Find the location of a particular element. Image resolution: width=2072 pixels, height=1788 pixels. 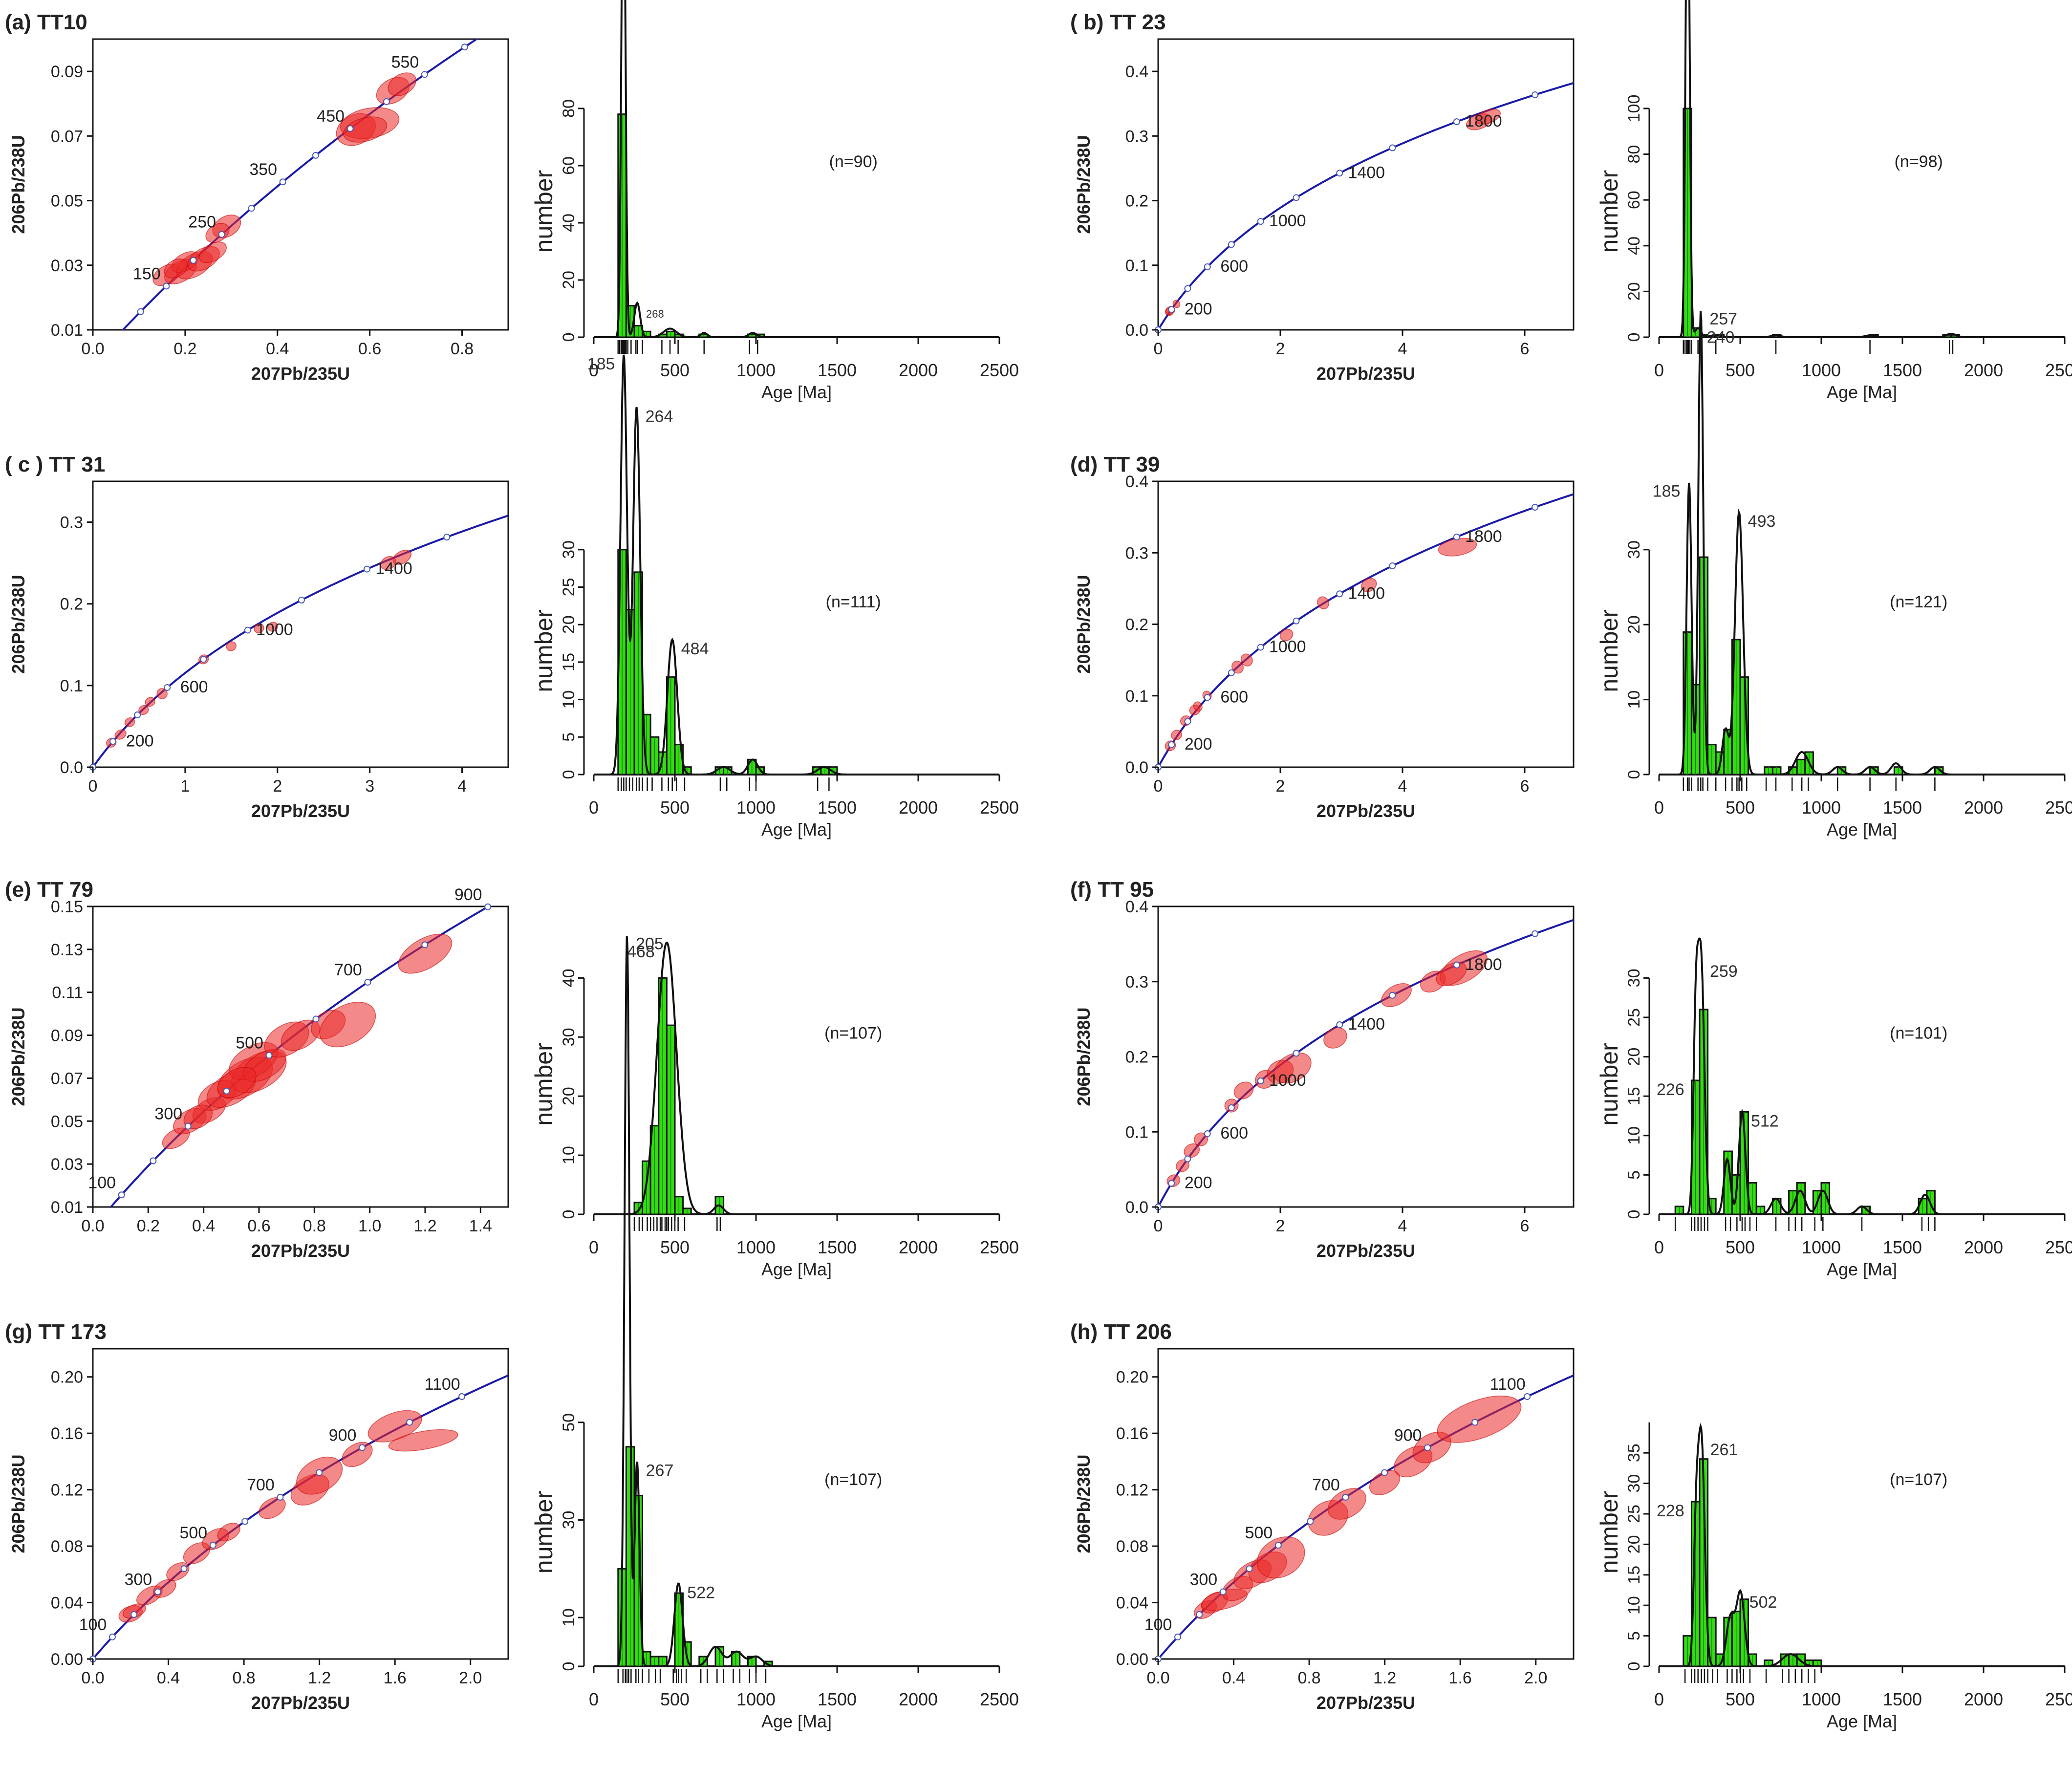

histogram-y-tick-label: 20 is located at coordinates (1634, 624).